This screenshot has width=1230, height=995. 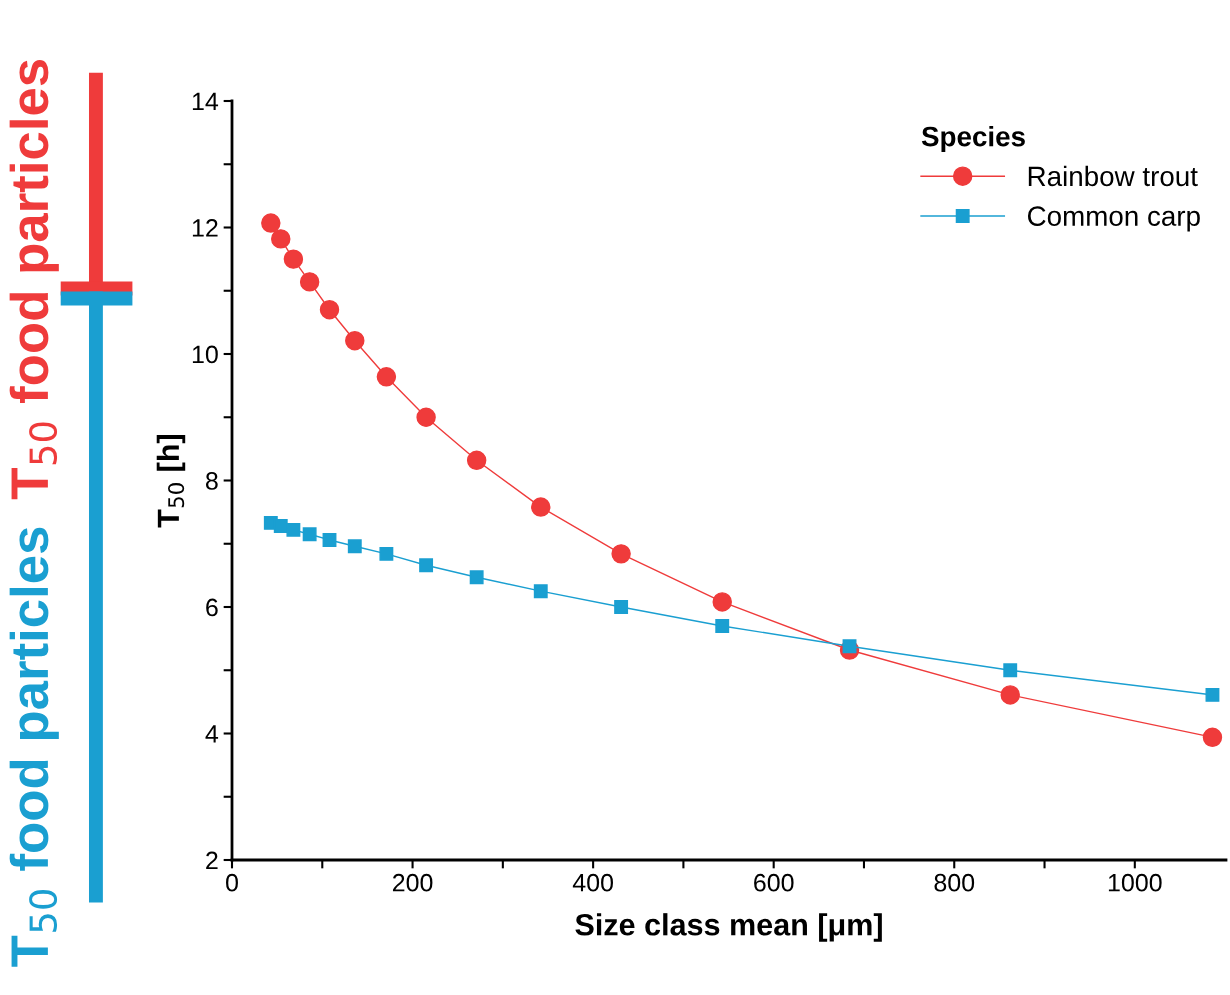 I want to click on y-tick-label: 6, so click(x=212, y=607).